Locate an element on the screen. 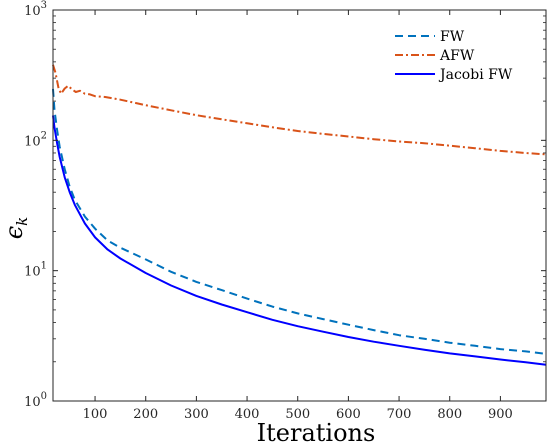  x-tick-label: 500 is located at coordinates (297, 414).